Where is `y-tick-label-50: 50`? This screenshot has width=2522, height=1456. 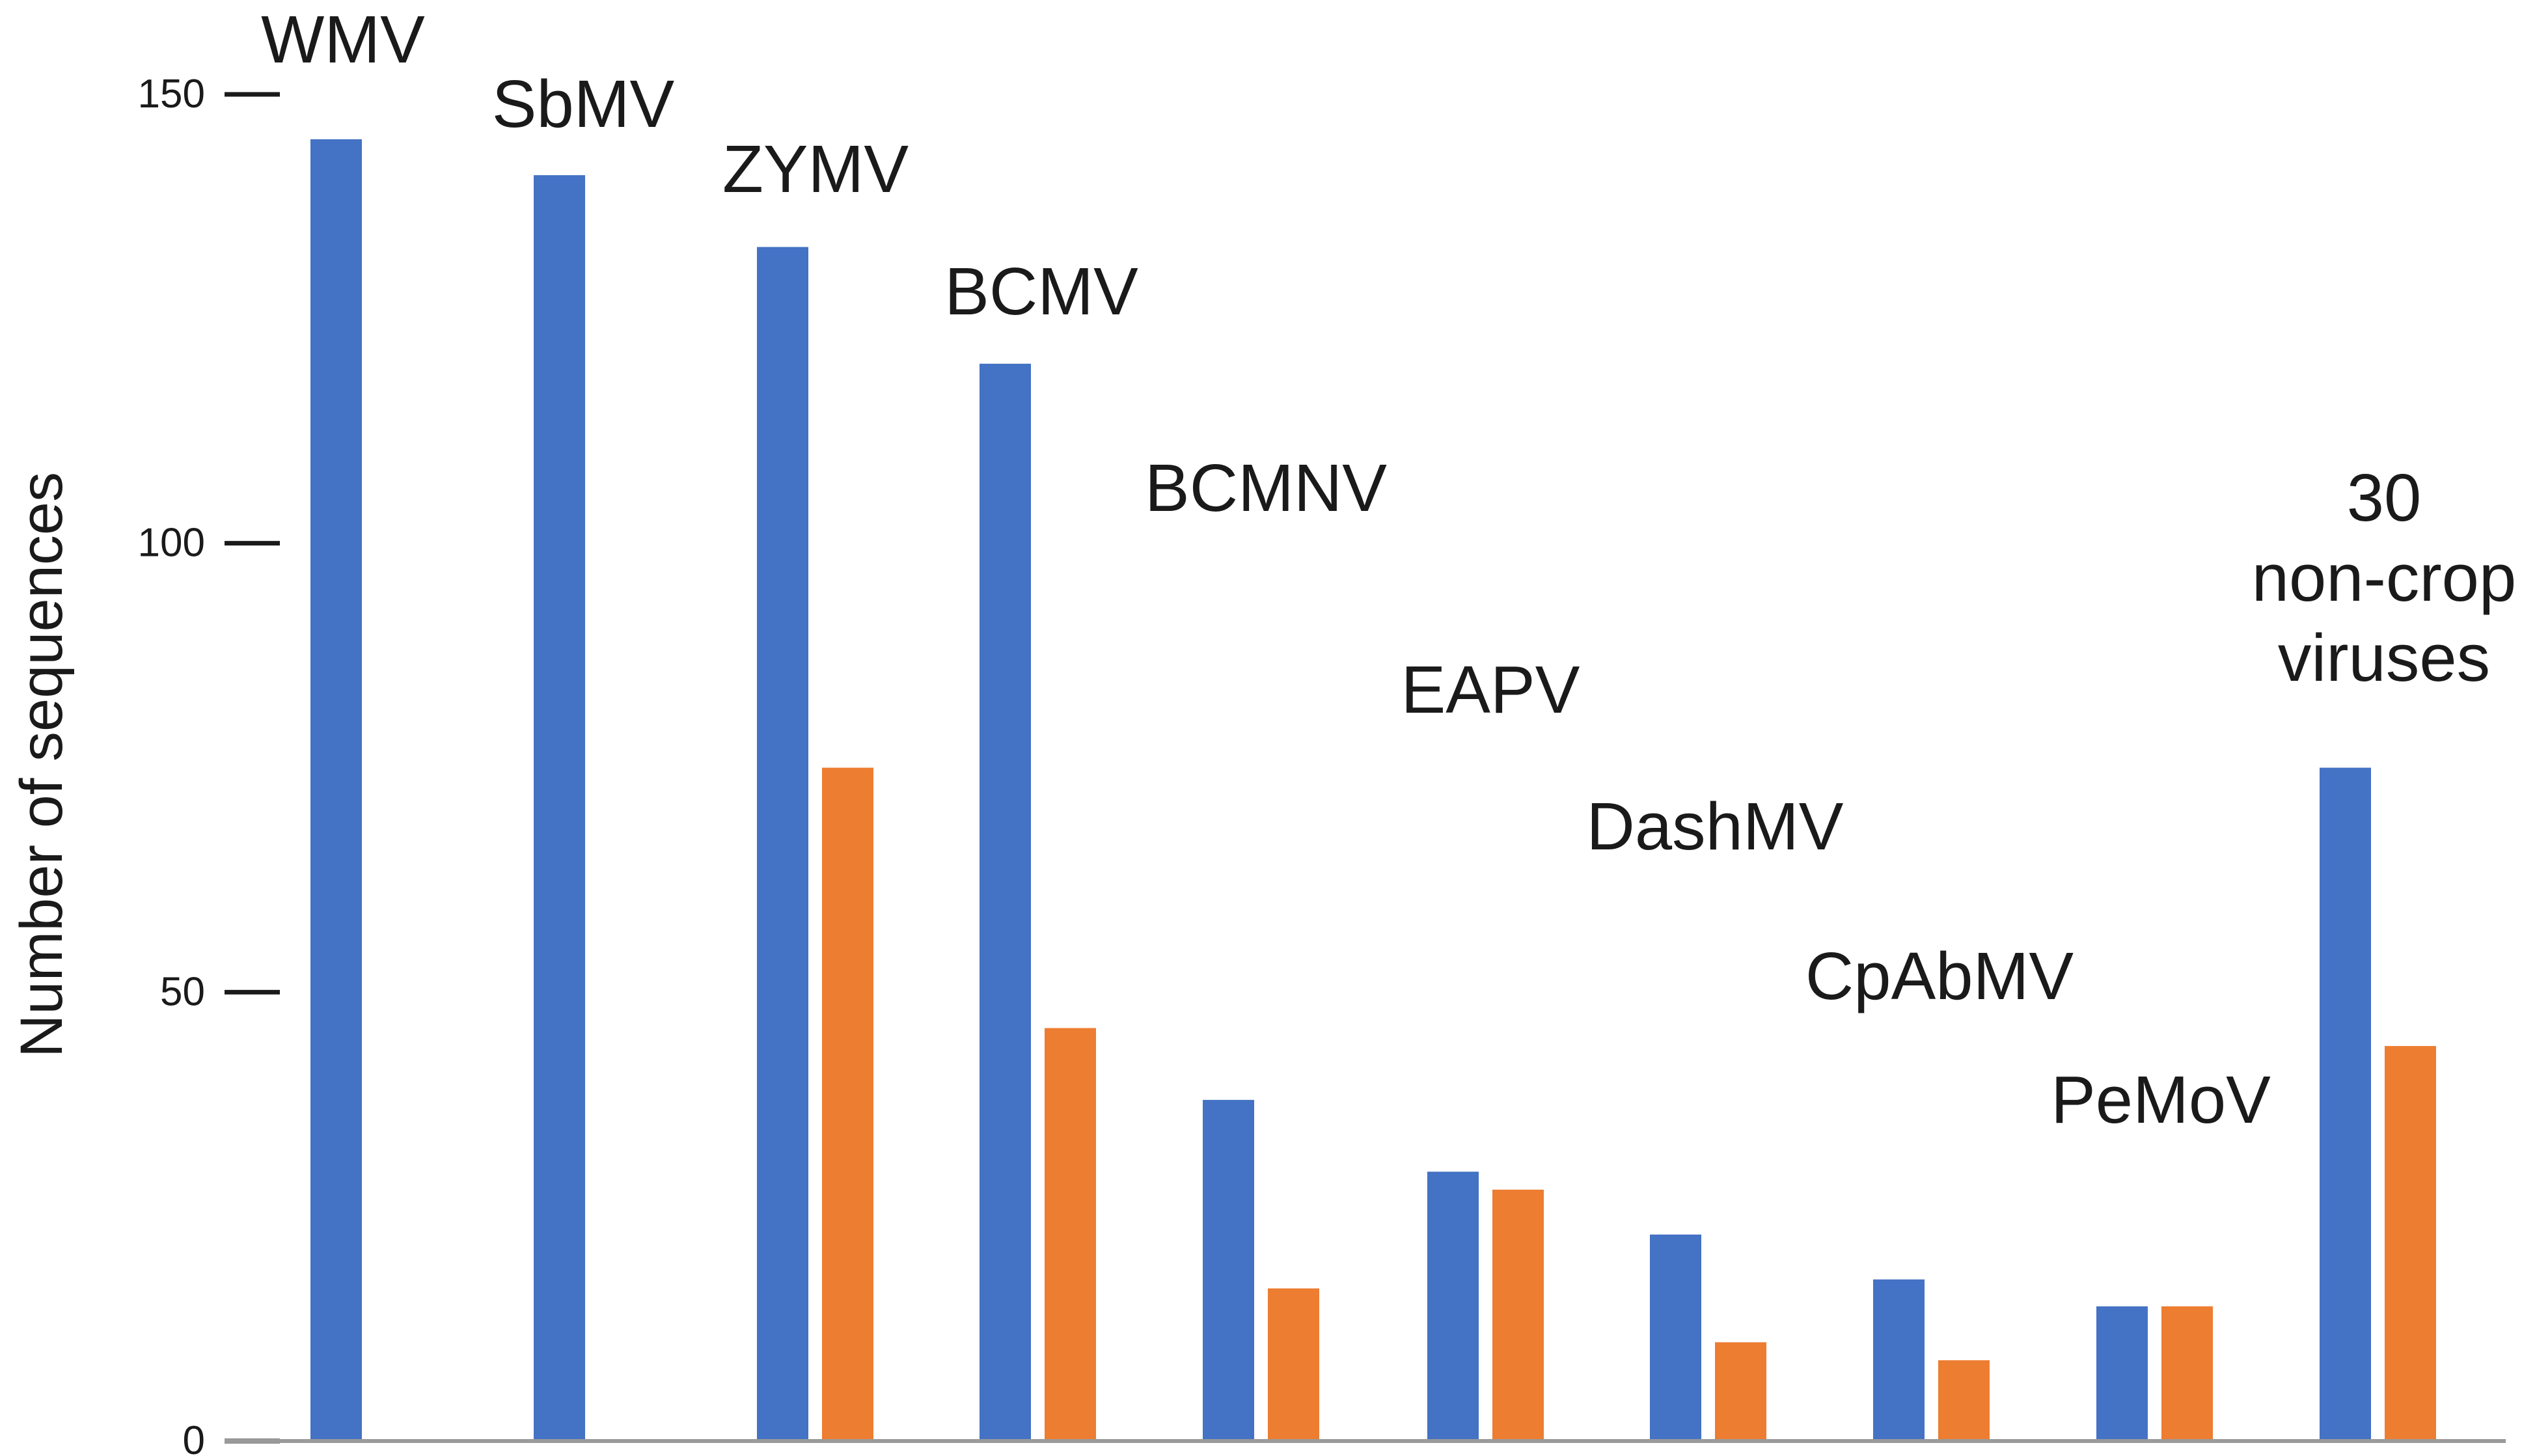
y-tick-label-50: 50 is located at coordinates (182, 992).